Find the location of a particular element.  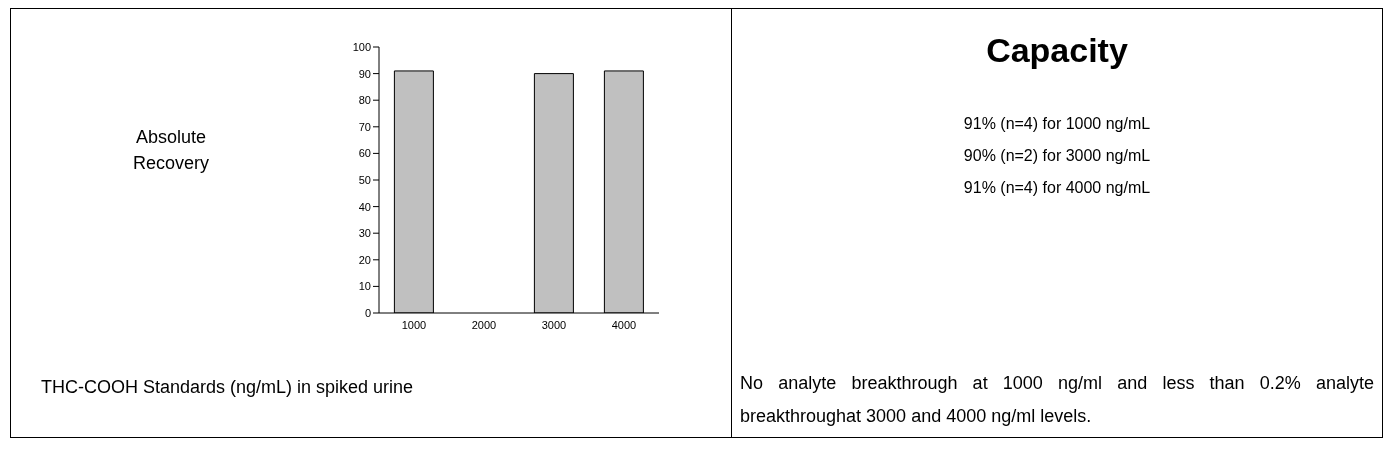

text: No analyte breakthrough at 1000 ng/ml and less than 0.2% analyte breakthroughat 3000 and 4000 ng/ml levels. is located at coordinates (1057, 400).